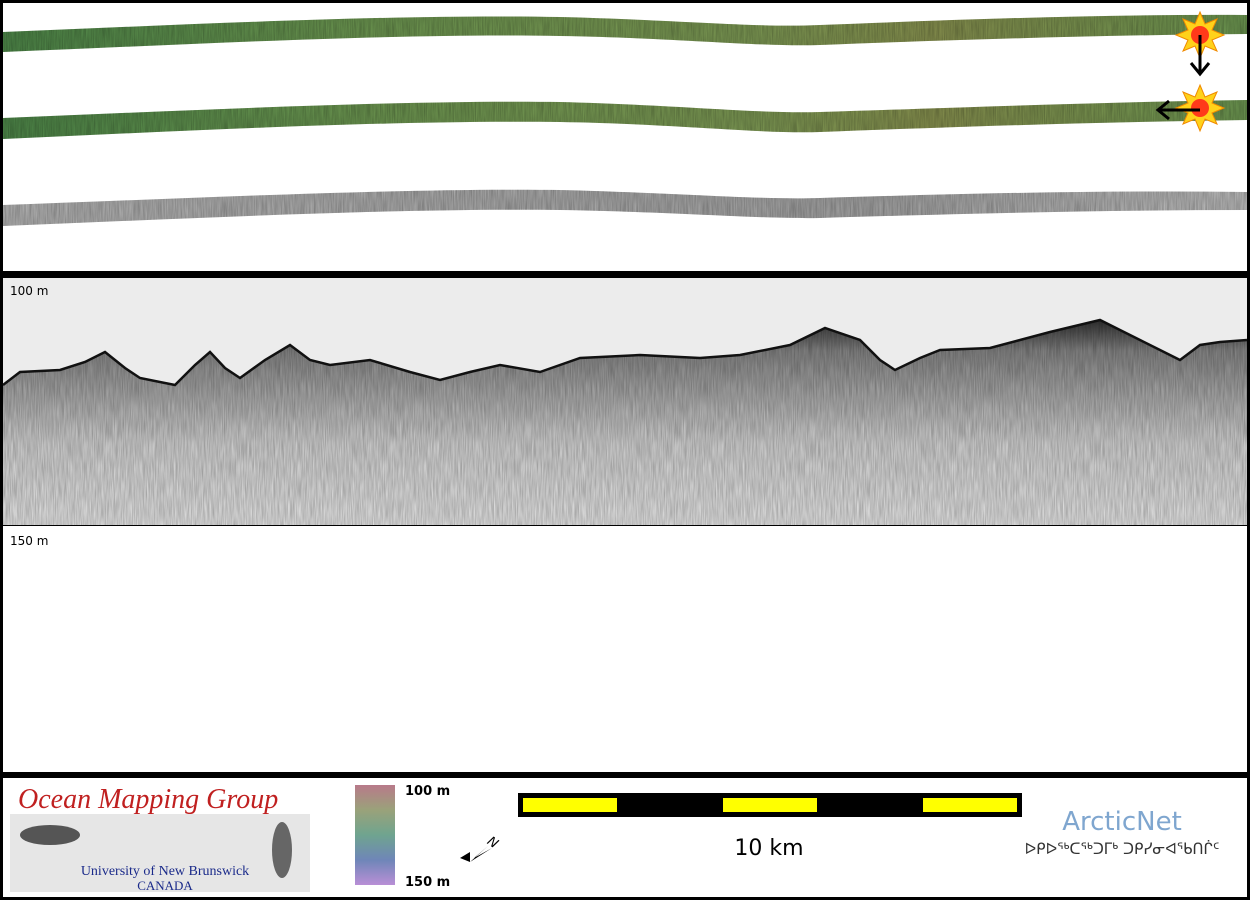 This screenshot has height=900, width=1250. What do you see at coordinates (625, 352) in the screenshot?
I see `seafloor-line` at bounding box center [625, 352].